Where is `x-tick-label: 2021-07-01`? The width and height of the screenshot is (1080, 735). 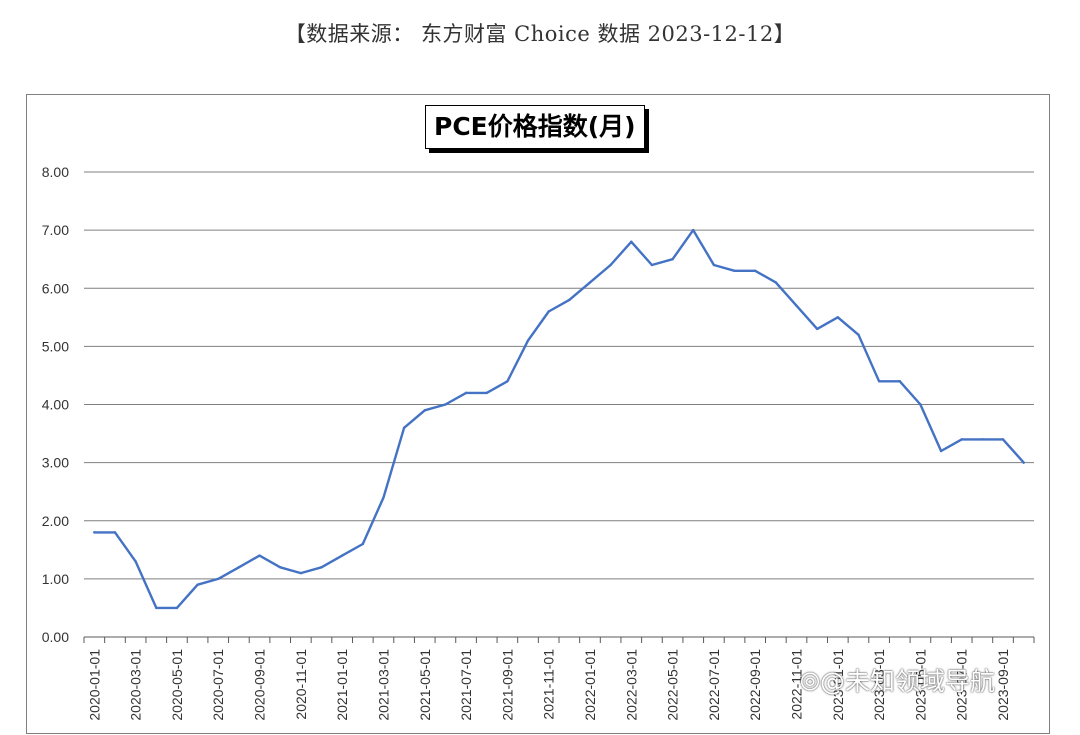 x-tick-label: 2021-07-01 is located at coordinates (466, 685).